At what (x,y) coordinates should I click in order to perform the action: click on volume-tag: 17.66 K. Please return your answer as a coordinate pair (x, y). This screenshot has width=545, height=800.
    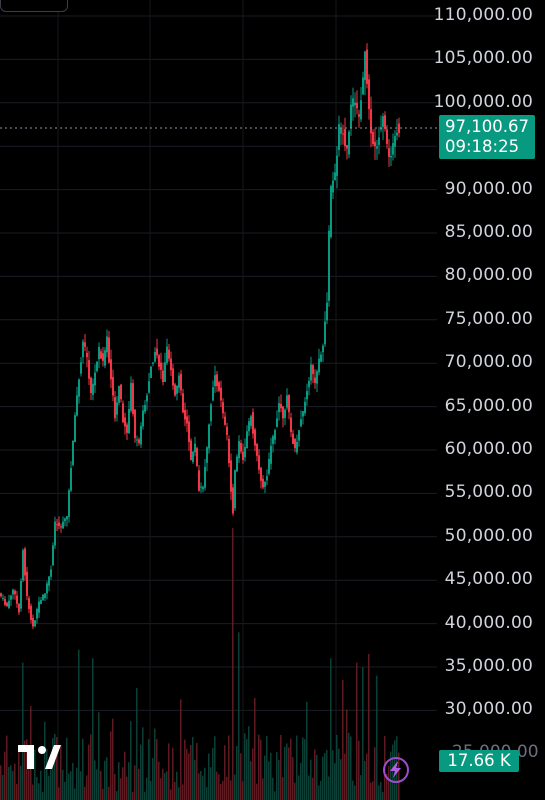
    Looking at the image, I should click on (479, 761).